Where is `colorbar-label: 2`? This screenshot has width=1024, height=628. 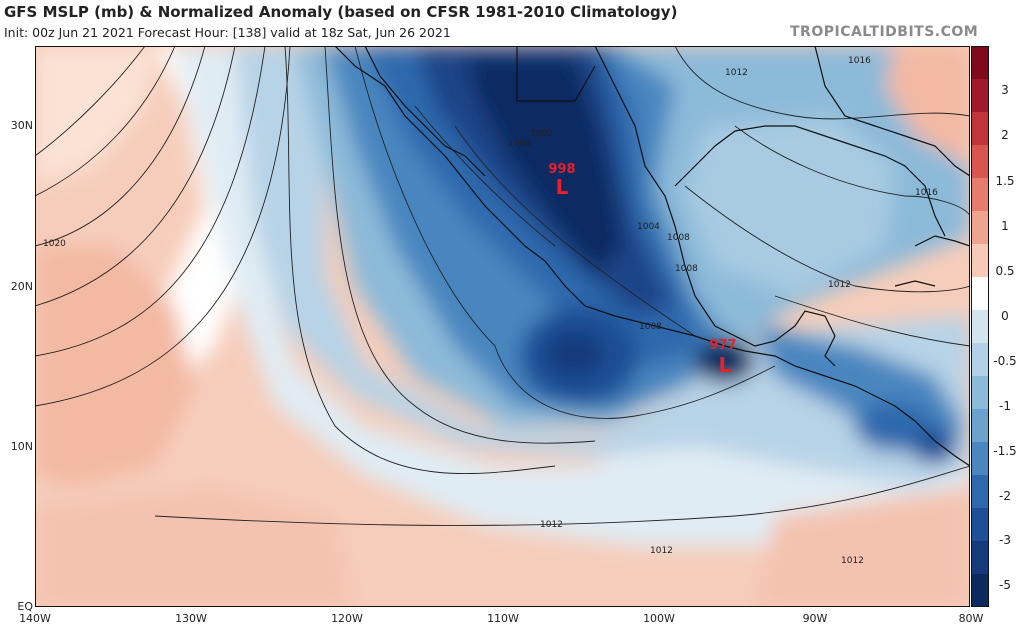 colorbar-label: 2 is located at coordinates (1005, 135).